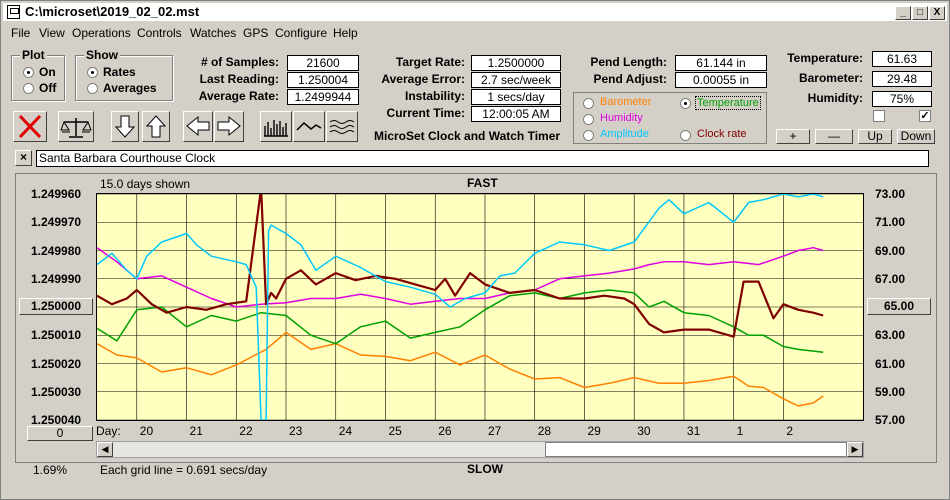 This screenshot has height=500, width=950. Describe the element at coordinates (740, 431) in the screenshot. I see `x-tick-label: 1` at that location.